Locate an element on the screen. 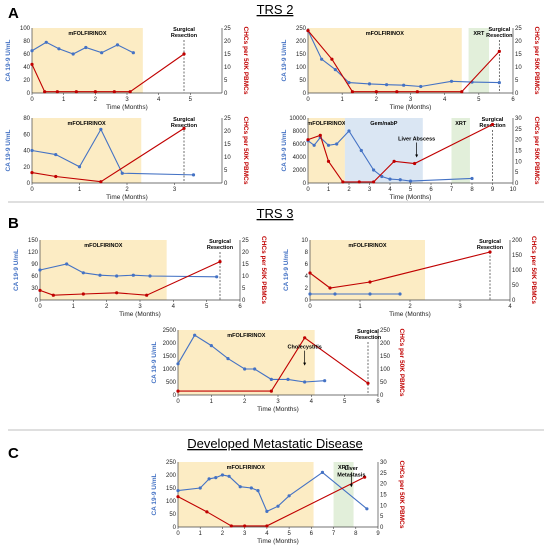 This screenshot has width=550, height=558. chc-line is located at coordinates (400, 270).